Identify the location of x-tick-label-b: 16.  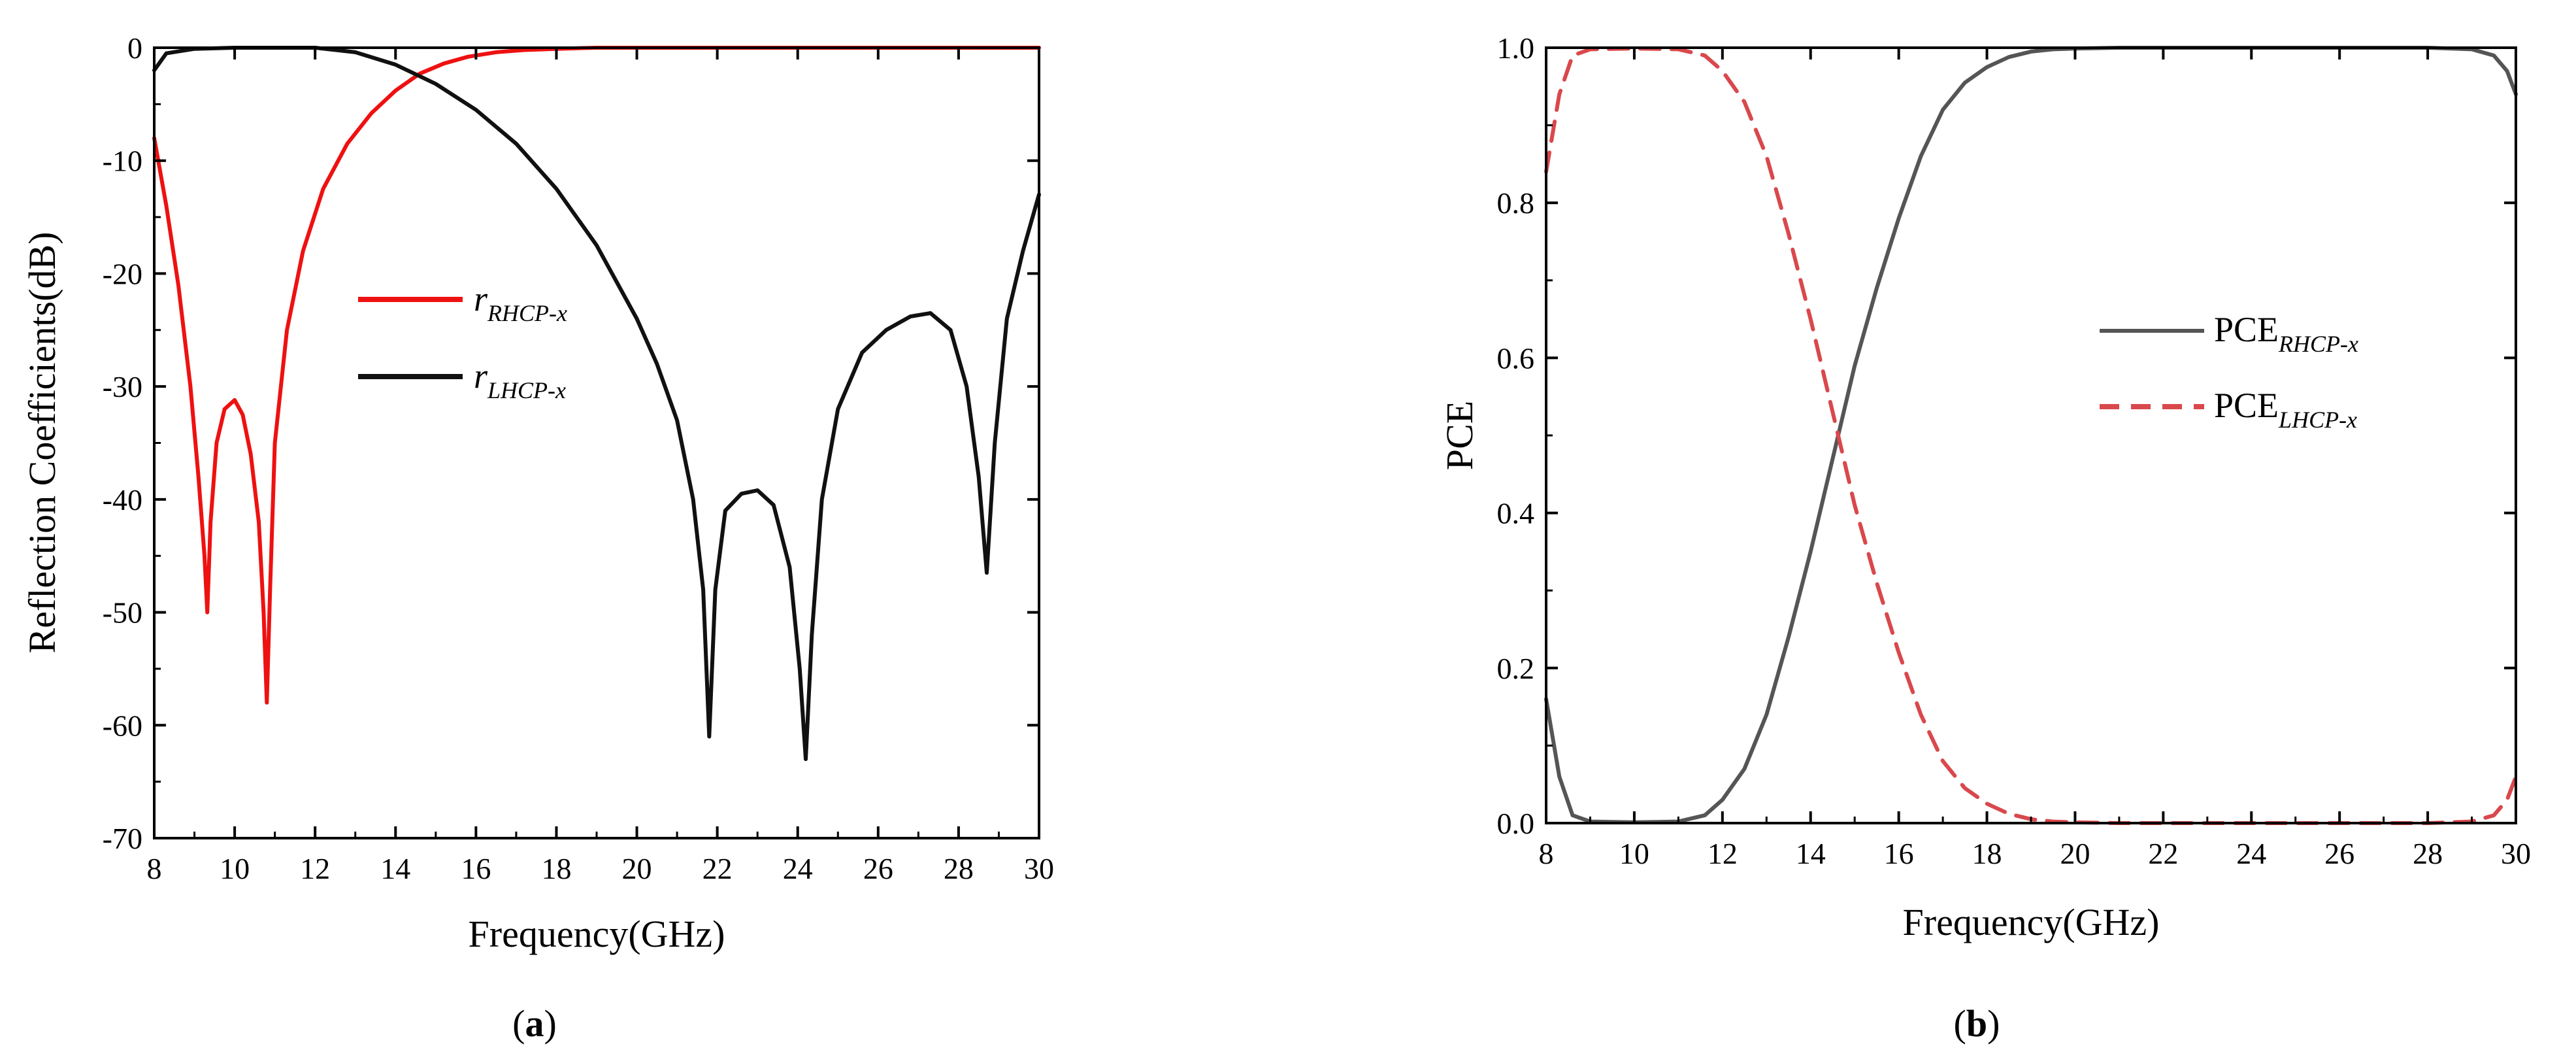
(1899, 853).